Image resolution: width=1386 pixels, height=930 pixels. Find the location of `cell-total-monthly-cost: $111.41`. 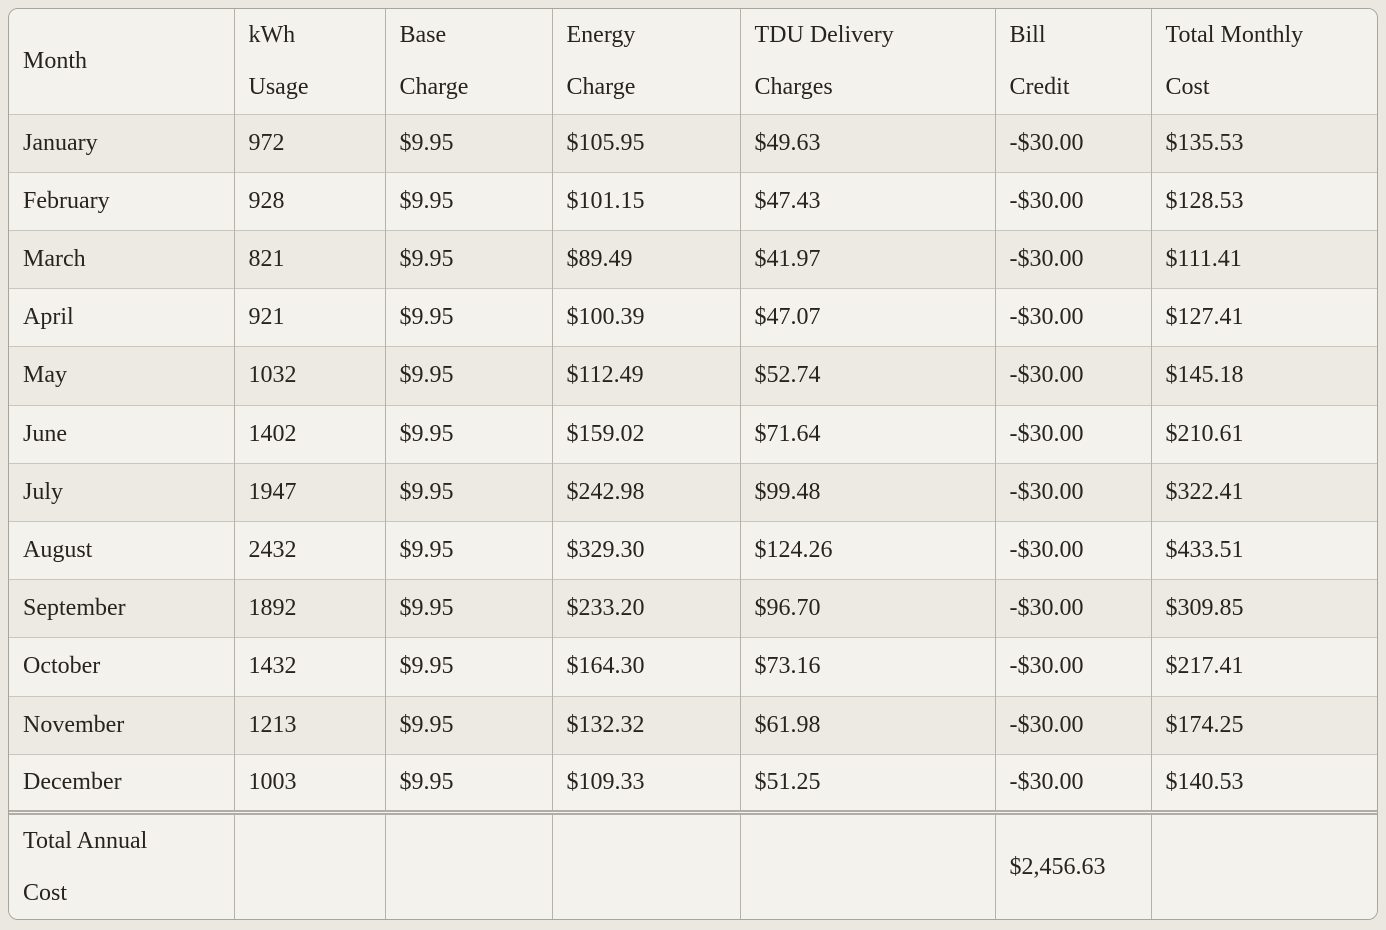

cell-total-monthly-cost: $111.41 is located at coordinates (1264, 259).